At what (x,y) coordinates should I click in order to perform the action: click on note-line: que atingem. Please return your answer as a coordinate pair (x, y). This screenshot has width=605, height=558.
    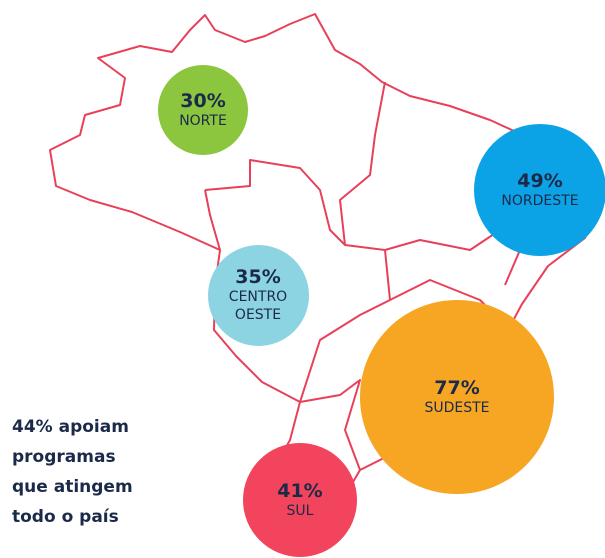
    Looking at the image, I should click on (72, 487).